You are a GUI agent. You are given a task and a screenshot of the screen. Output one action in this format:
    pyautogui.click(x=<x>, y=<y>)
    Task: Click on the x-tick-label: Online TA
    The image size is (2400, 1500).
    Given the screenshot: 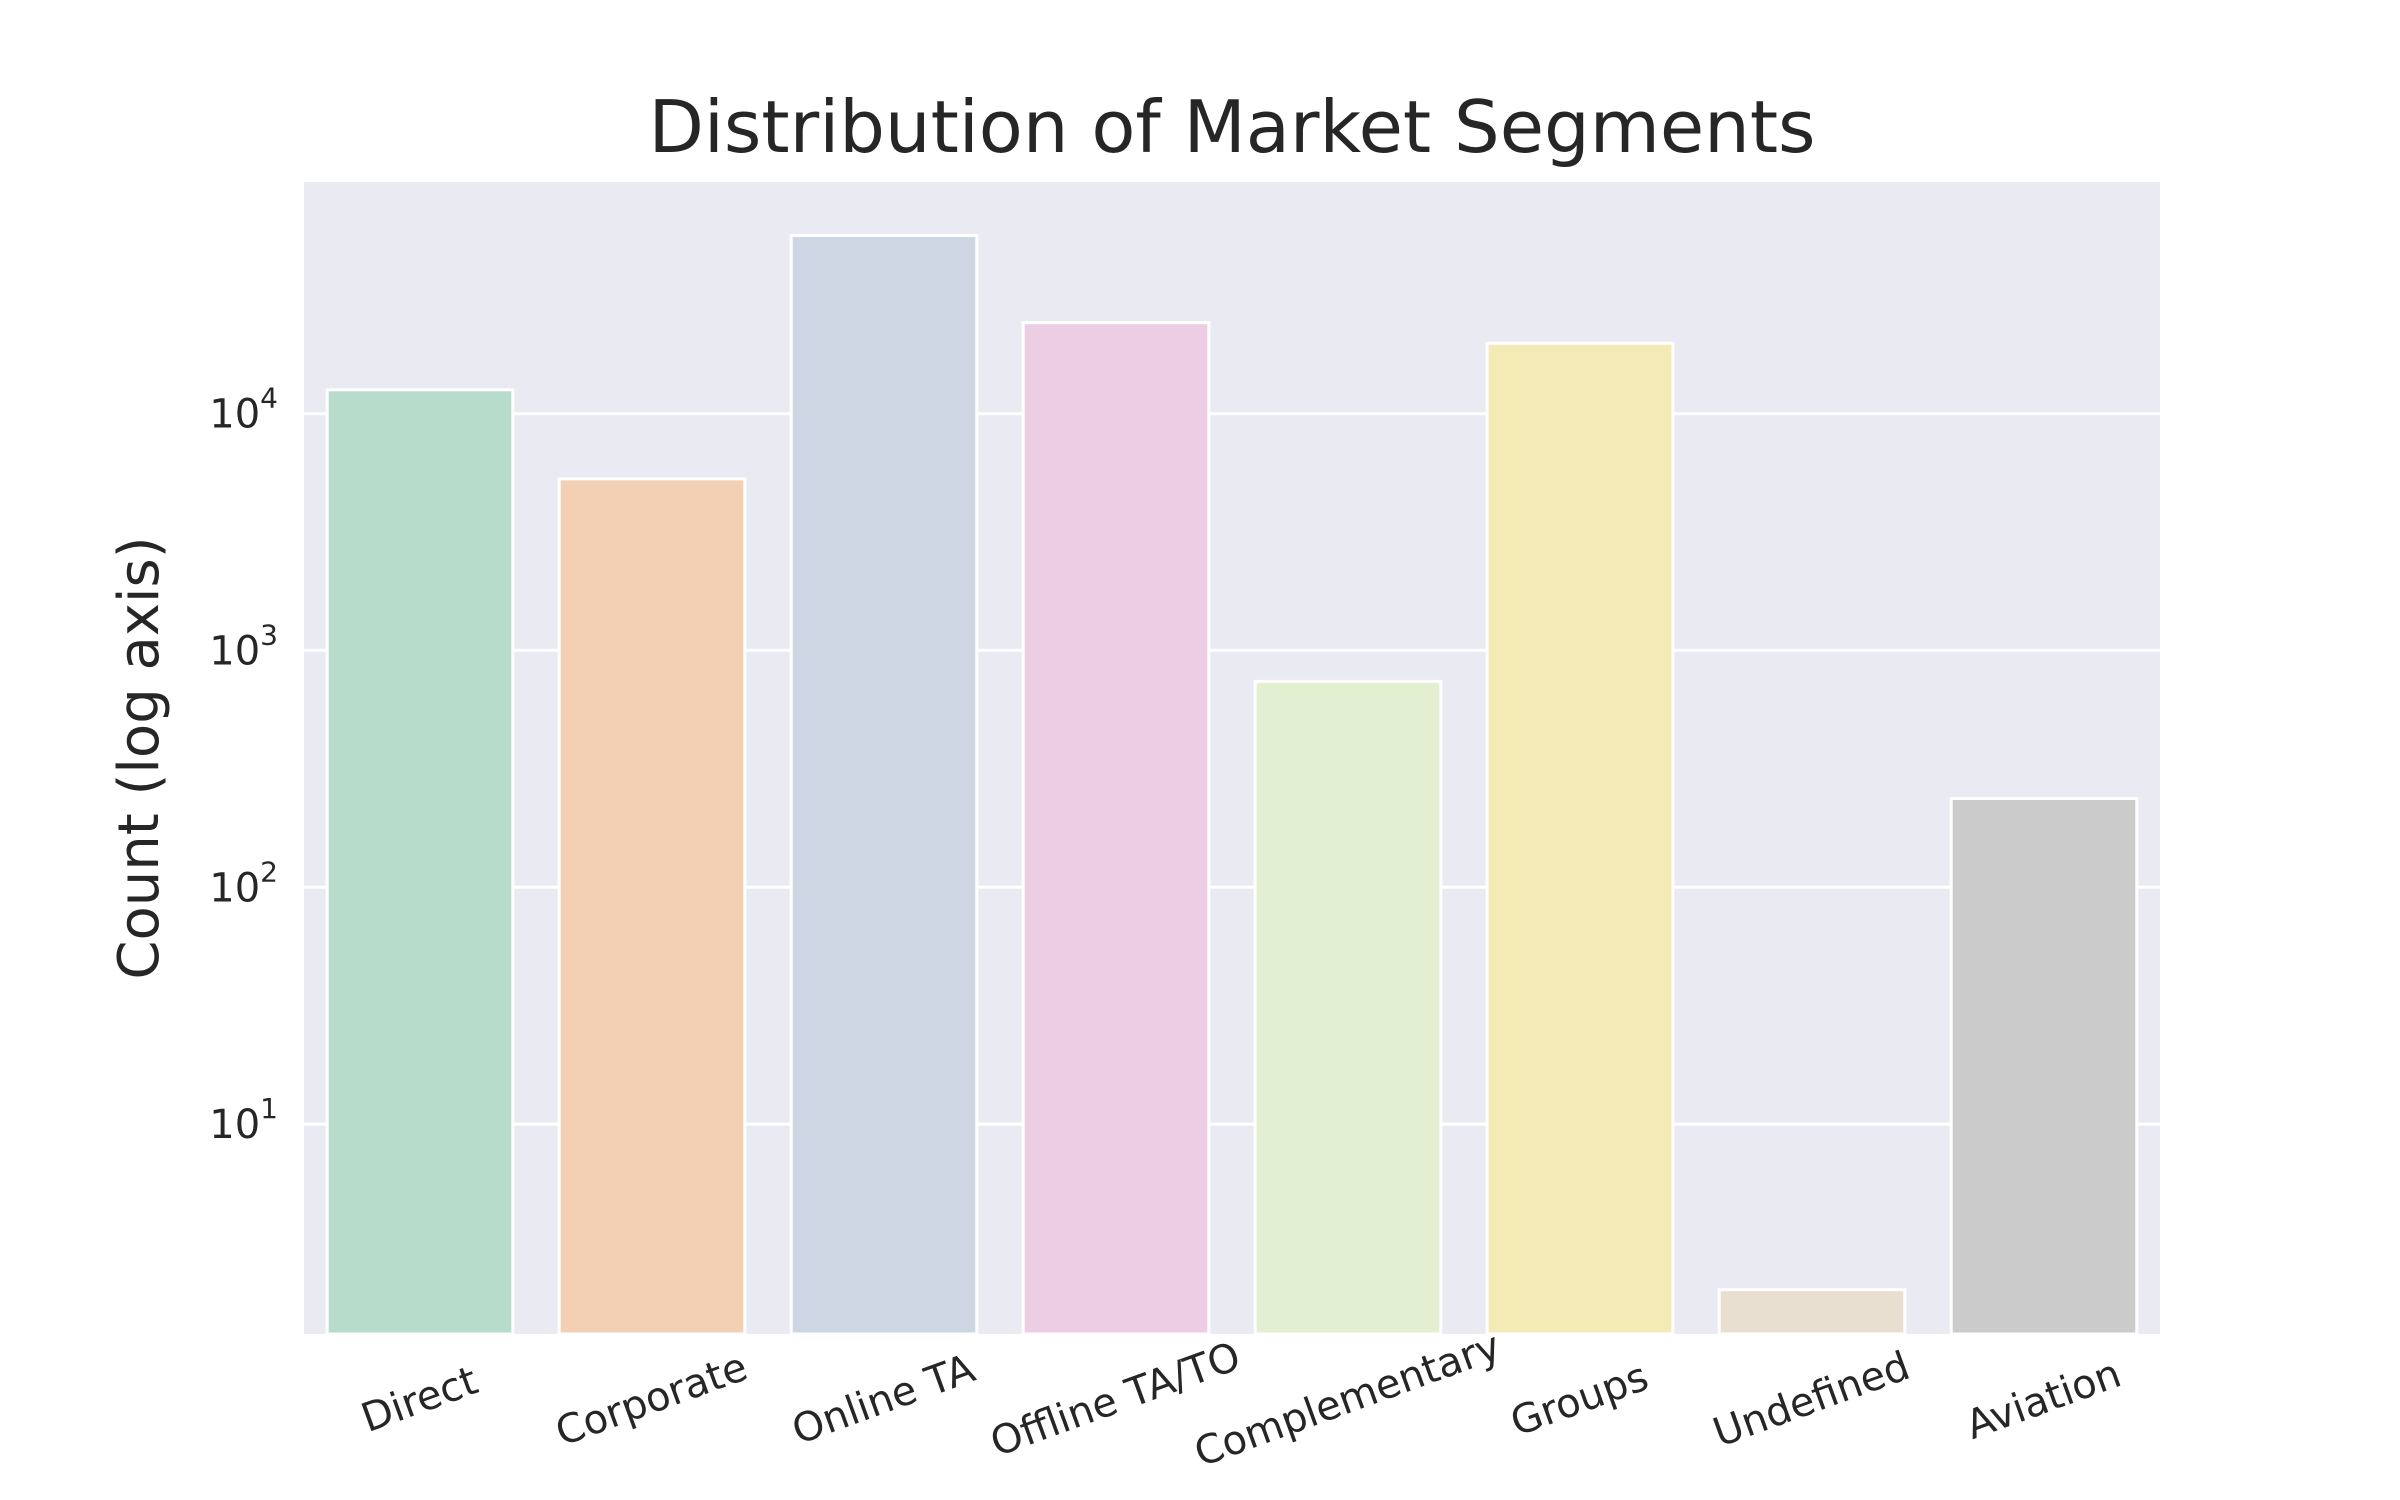 What is the action you would take?
    pyautogui.click(x=883, y=1399)
    